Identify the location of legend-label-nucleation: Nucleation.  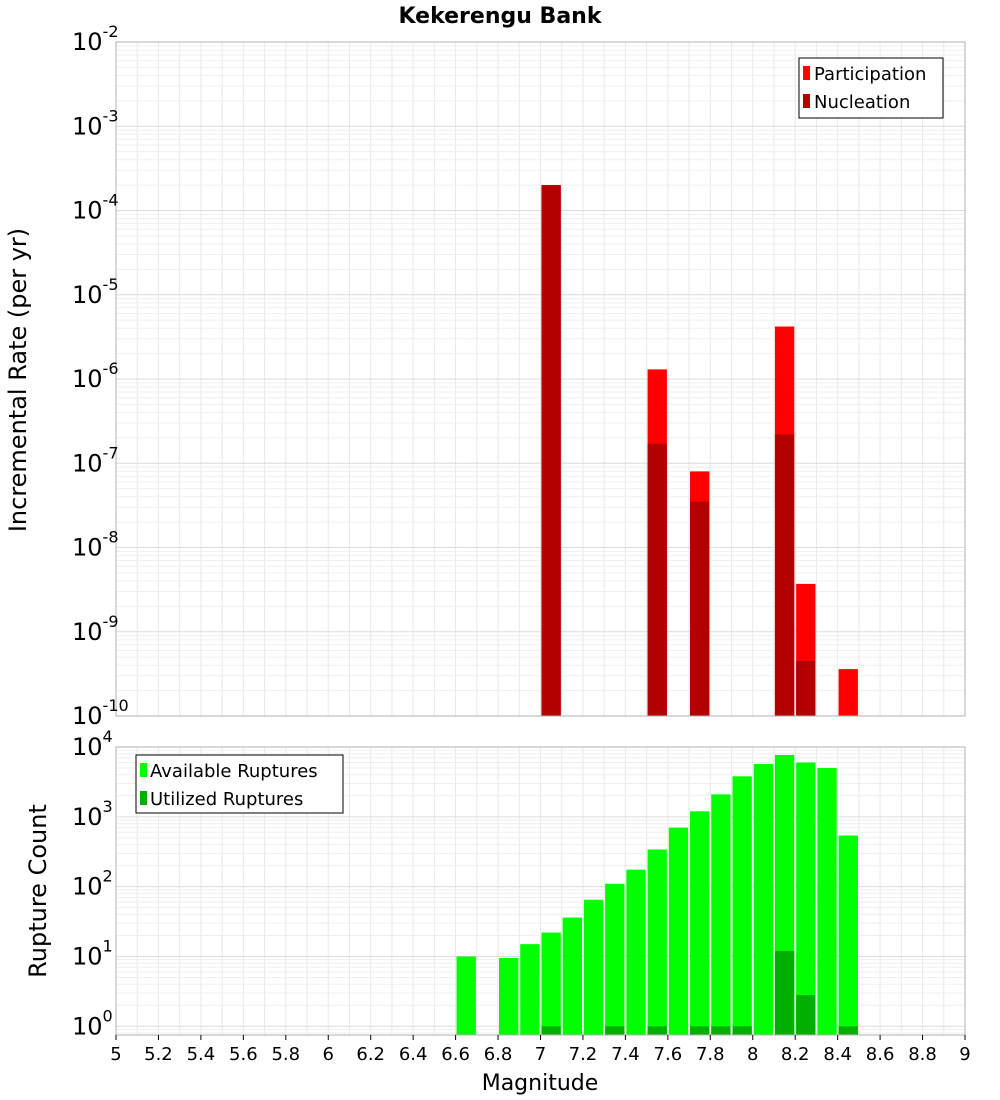
(862, 102).